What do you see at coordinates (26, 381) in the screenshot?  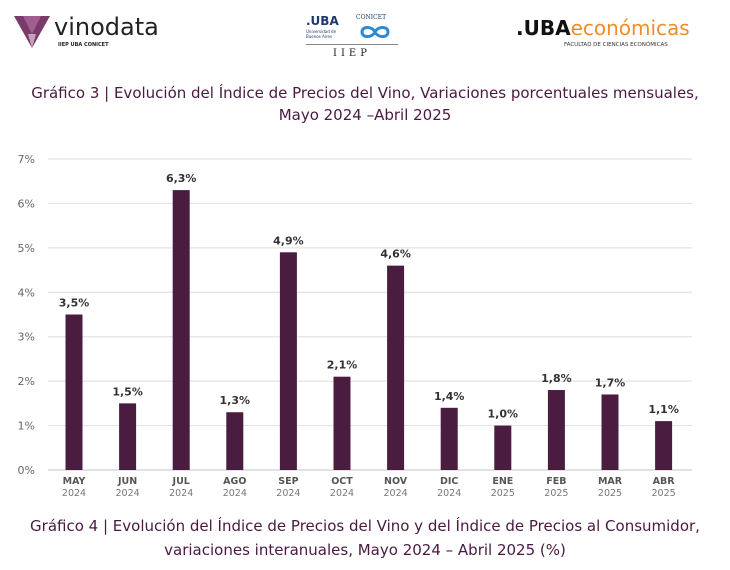 I see `y-tick-label: 2%` at bounding box center [26, 381].